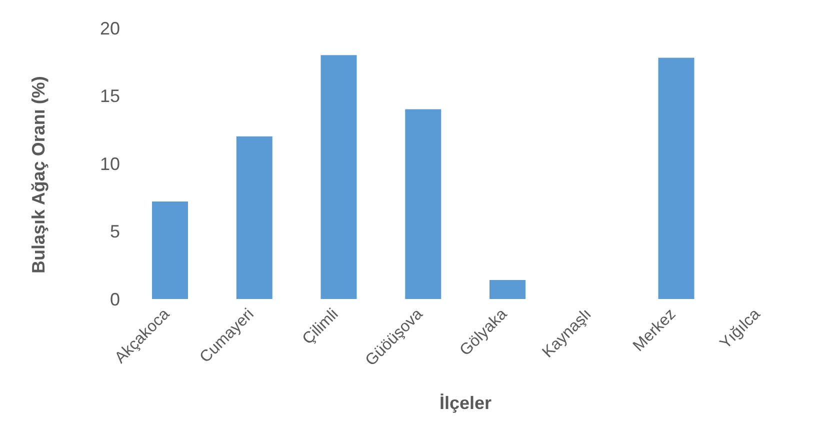  Describe the element at coordinates (465, 403) in the screenshot. I see `x-axis-title: İlçeler` at that location.